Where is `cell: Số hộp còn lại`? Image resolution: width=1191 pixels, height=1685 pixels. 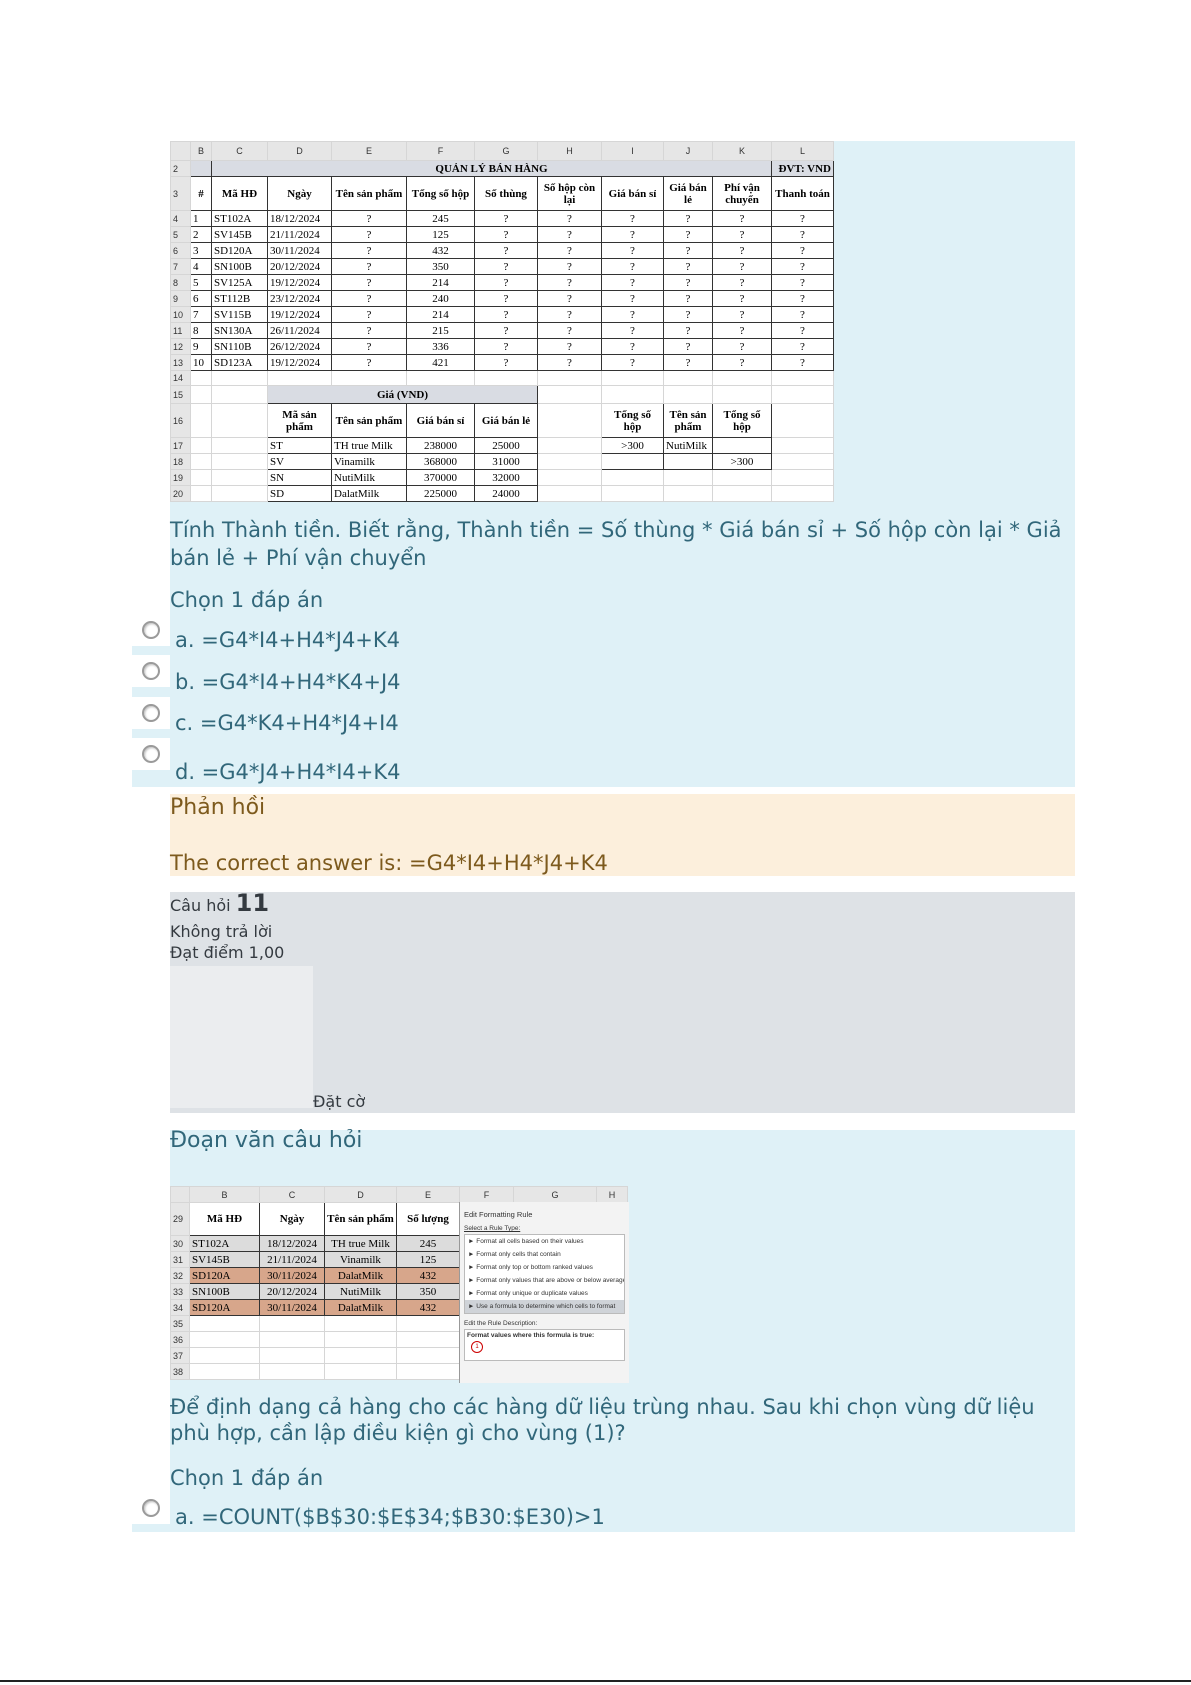 cell: Số hộp còn lại is located at coordinates (569, 193).